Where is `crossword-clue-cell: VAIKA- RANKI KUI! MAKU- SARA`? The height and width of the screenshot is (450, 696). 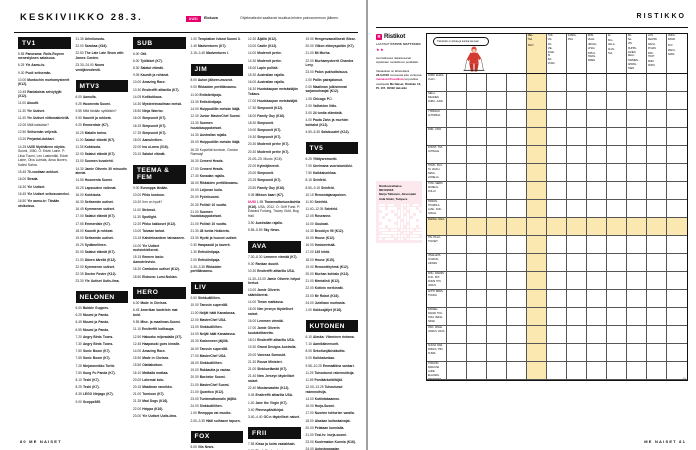
crossword-clue-cell: VAIKA- RANKI KUI! MAKU- SARA is located at coordinates (676, 54).